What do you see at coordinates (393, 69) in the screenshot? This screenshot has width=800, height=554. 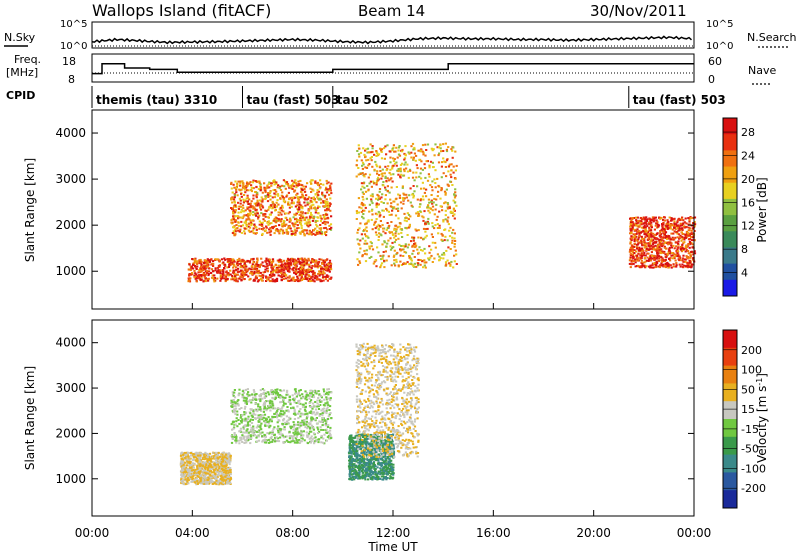 I see `freq-series-line` at bounding box center [393, 69].